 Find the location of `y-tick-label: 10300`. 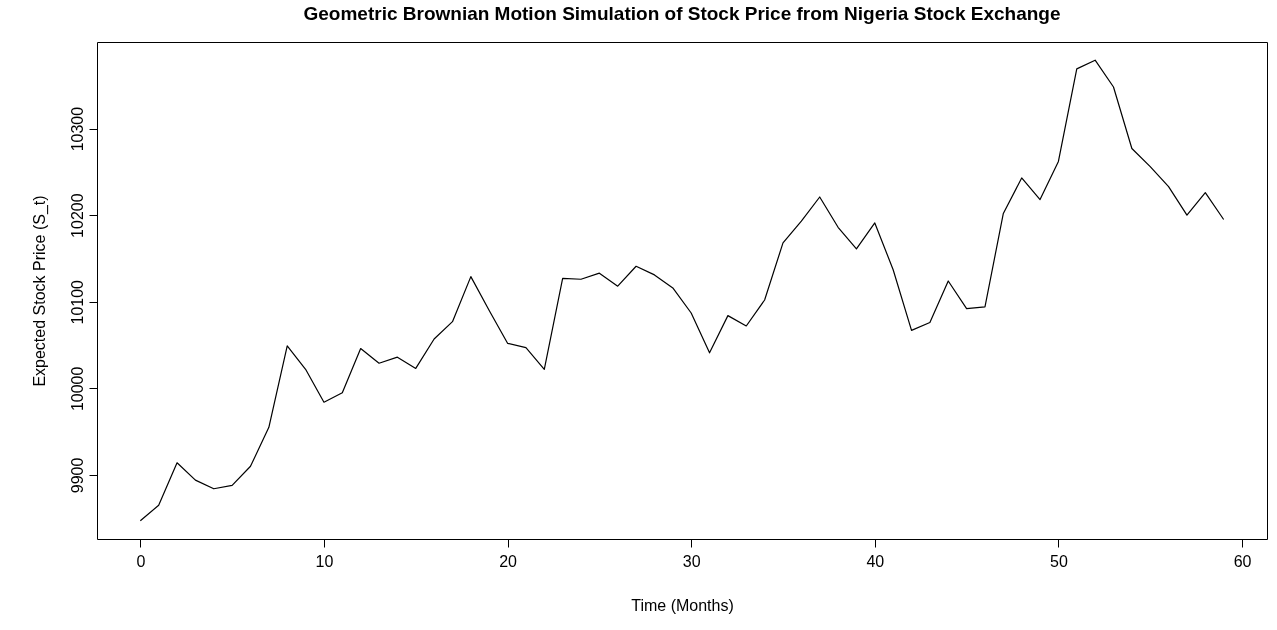

y-tick-label: 10300 is located at coordinates (77, 129).